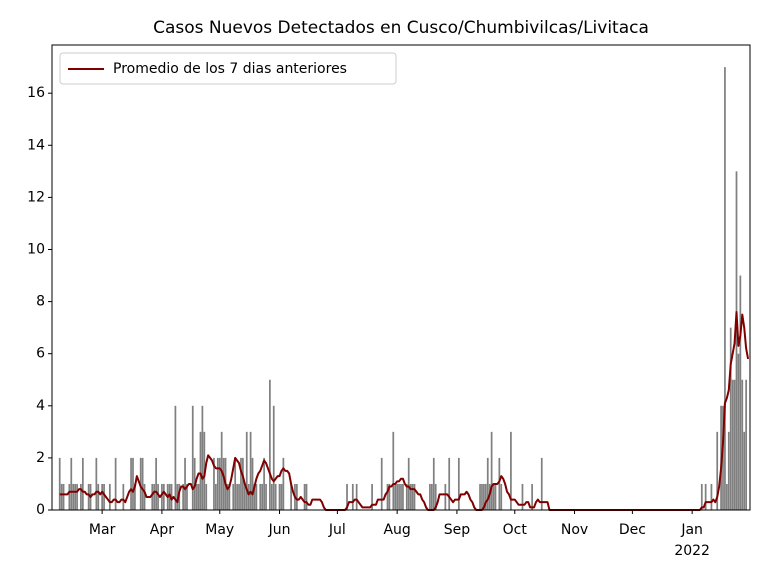 This screenshot has height=576, width=768. Describe the element at coordinates (162, 530) in the screenshot. I see `x-tick-label: Apr` at that location.